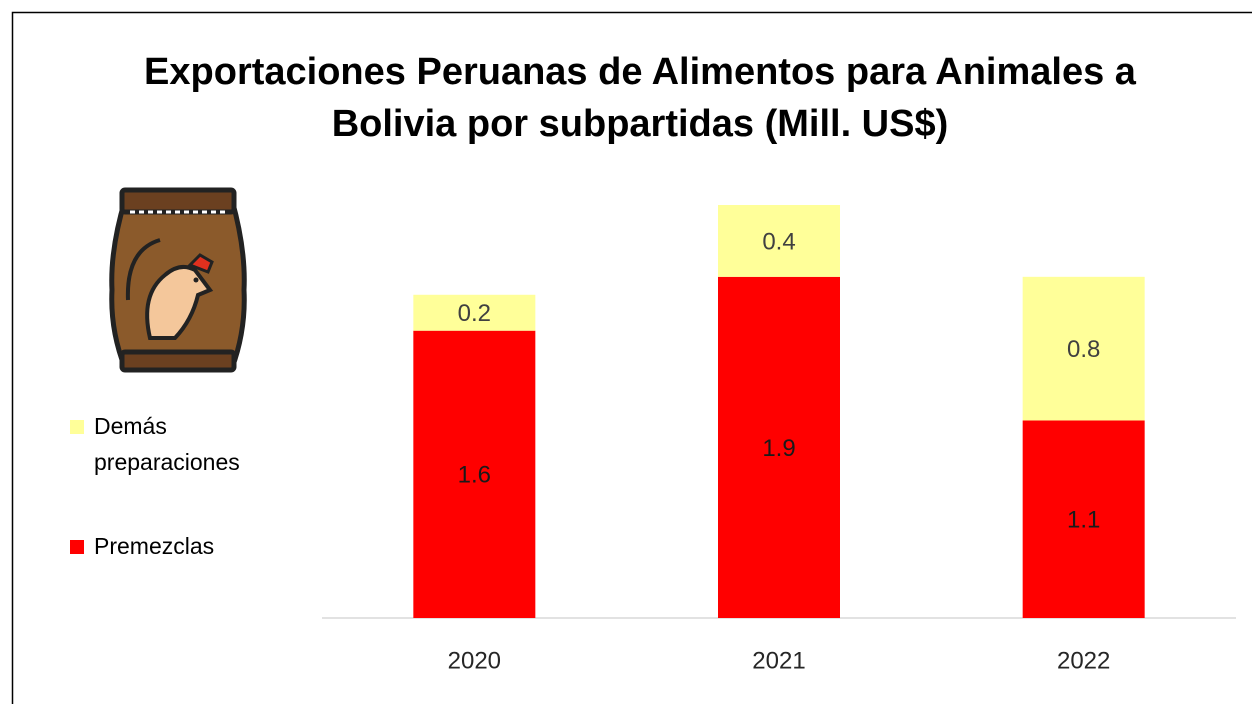 This screenshot has width=1252, height=704. What do you see at coordinates (1083, 660) in the screenshot?
I see `x-tick-label: 2022` at bounding box center [1083, 660].